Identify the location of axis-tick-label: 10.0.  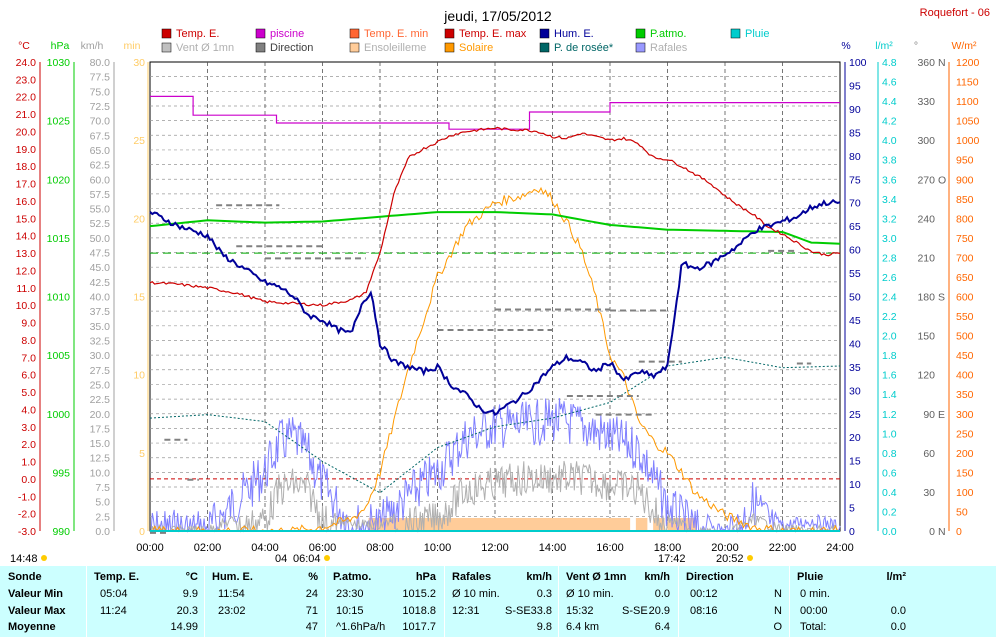
(100, 473).